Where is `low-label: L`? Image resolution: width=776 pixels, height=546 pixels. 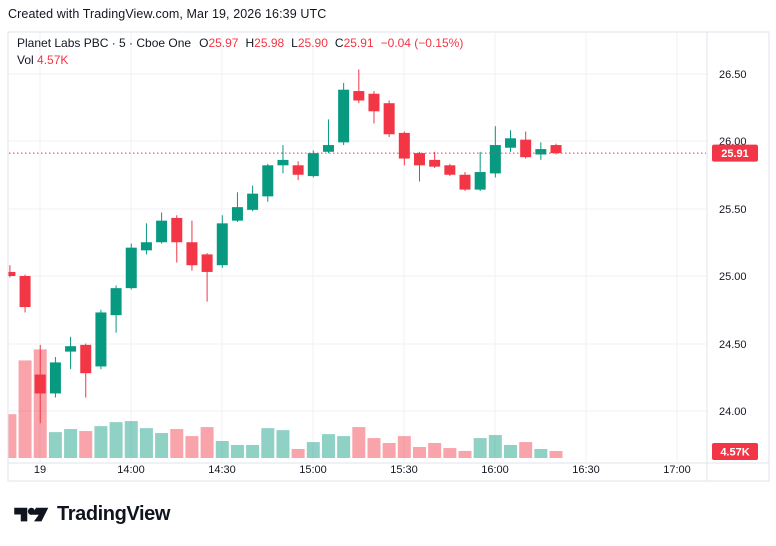 low-label: L is located at coordinates (294, 43).